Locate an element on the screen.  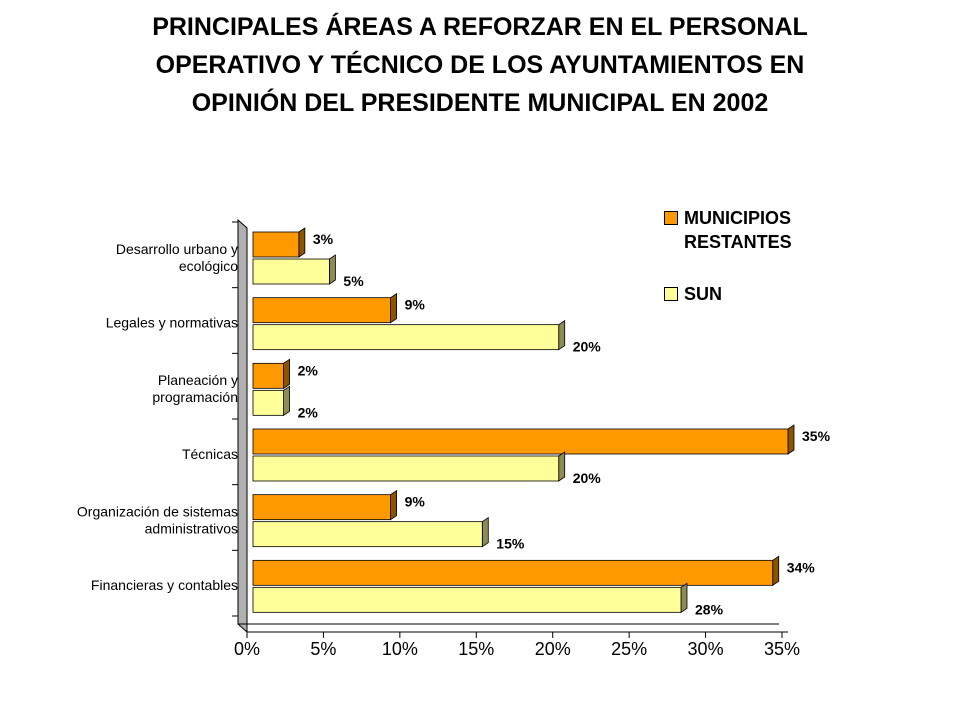
x-tick-label-5: 25% is located at coordinates (629, 649).